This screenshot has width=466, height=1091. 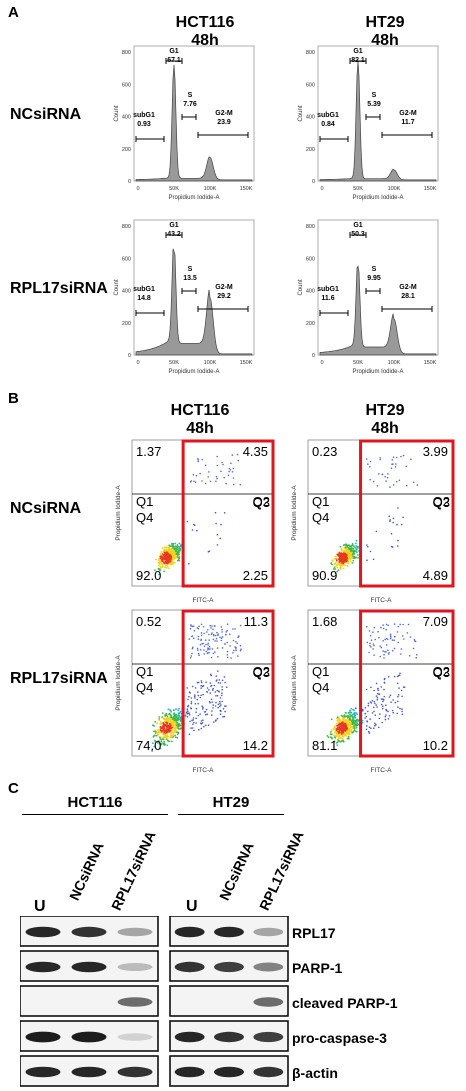 I want to click on y-tick-label: 800, so click(x=310, y=53).